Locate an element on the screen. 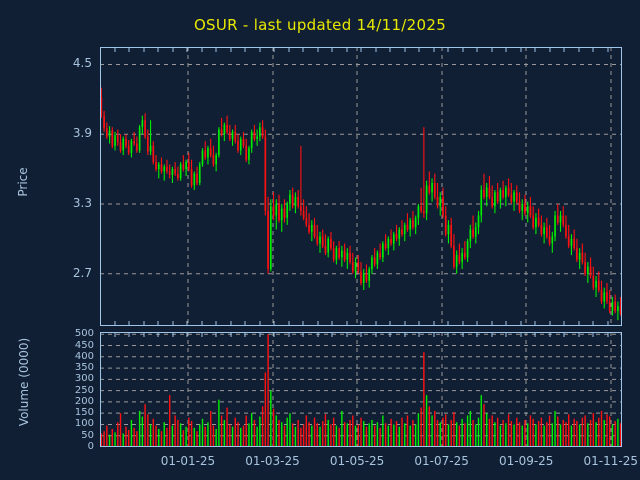  date-tick-label: 01-01-25 is located at coordinates (188, 461).